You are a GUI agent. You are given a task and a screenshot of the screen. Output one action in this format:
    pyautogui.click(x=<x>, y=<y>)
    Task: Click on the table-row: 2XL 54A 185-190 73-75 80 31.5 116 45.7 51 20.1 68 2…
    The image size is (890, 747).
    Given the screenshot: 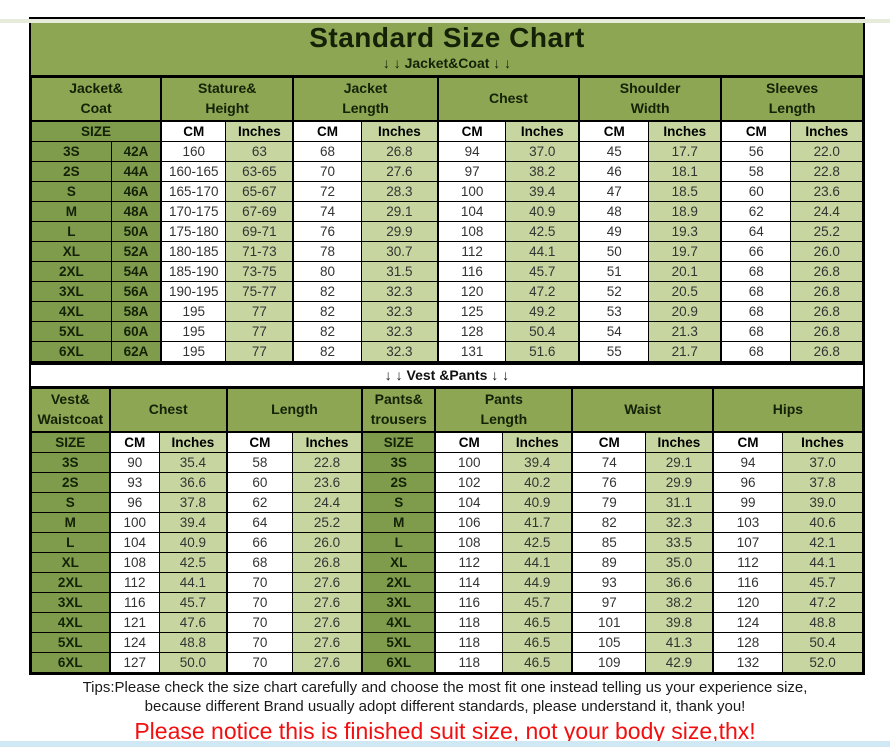 What is the action you would take?
    pyautogui.click(x=447, y=271)
    